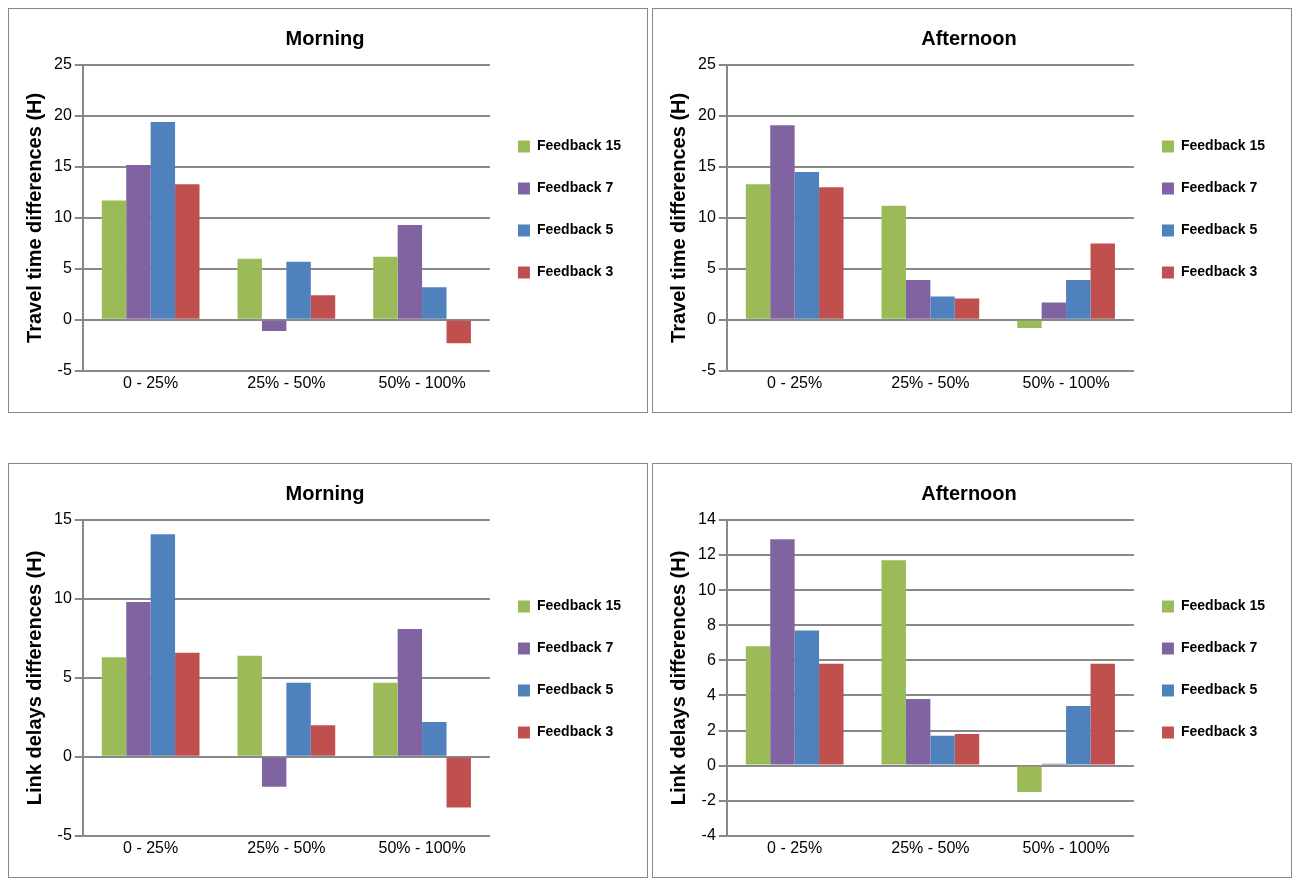  I want to click on y-tick-label: 4, so click(711, 694).